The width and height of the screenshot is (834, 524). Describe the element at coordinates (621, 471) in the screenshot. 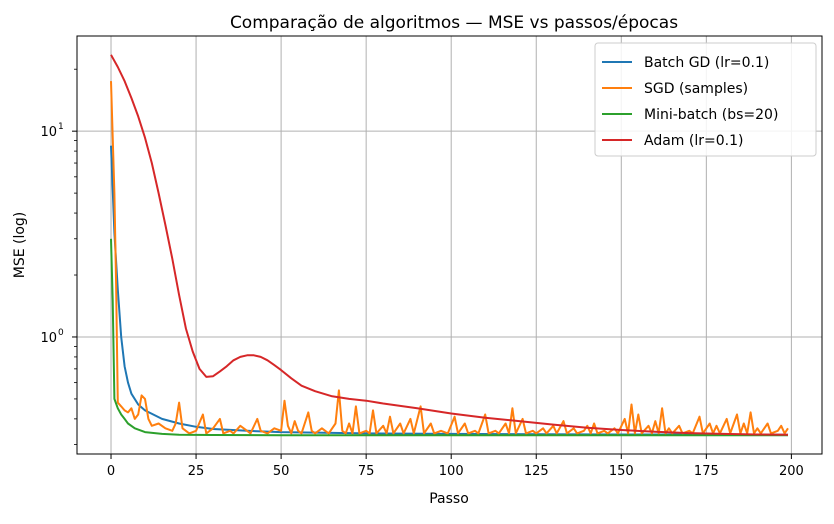

I see `x-tick-label: 150` at that location.